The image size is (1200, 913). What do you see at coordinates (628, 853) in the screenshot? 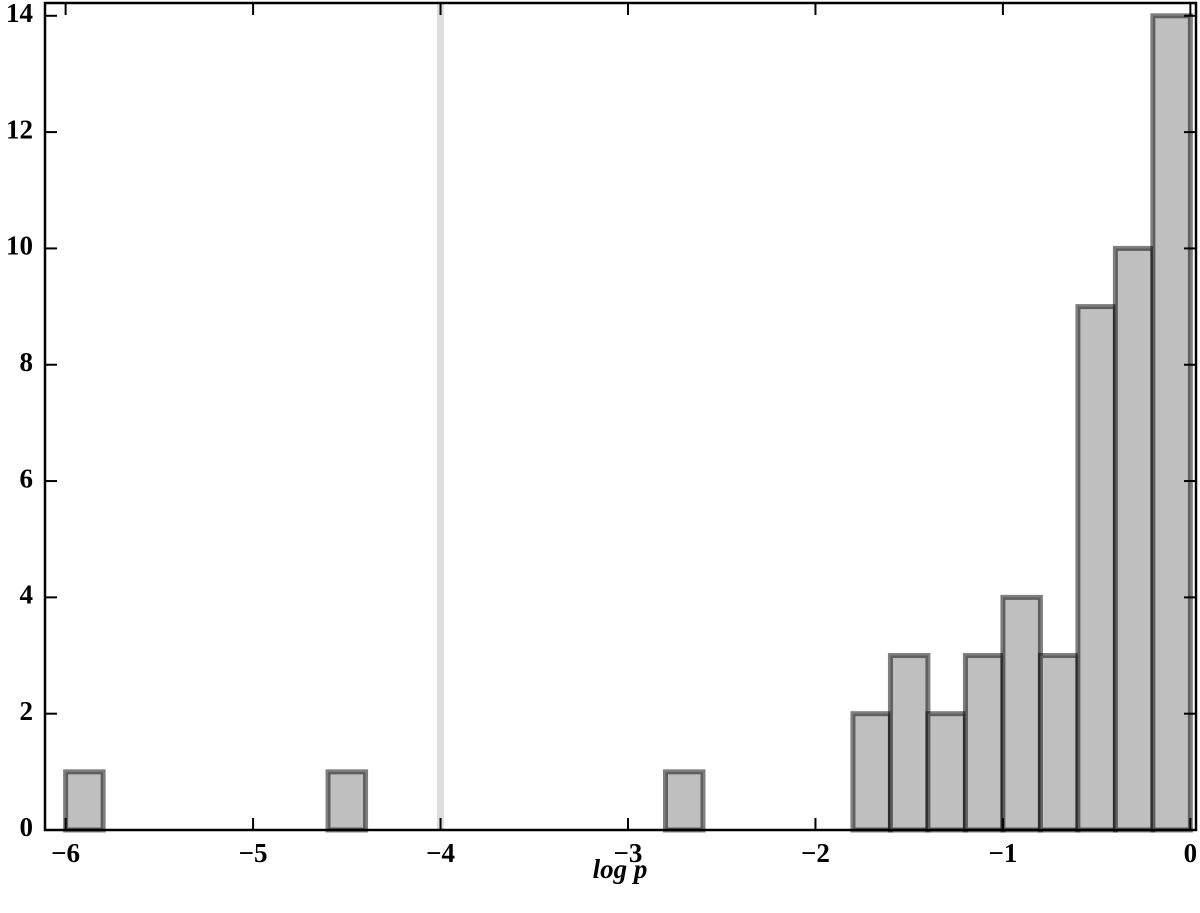
I see `x-tick-label: −3` at bounding box center [628, 853].